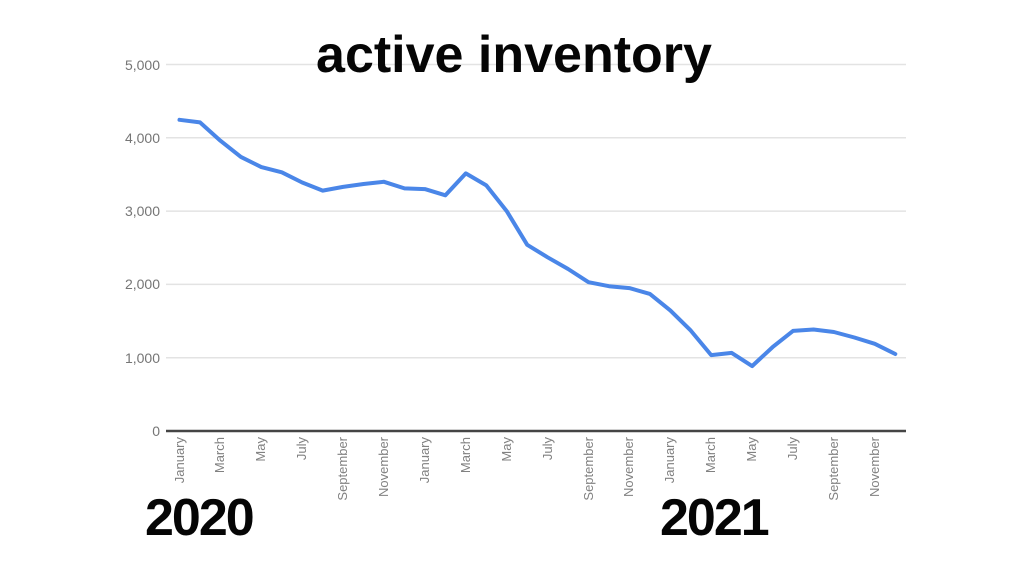  Describe the element at coordinates (156, 431) in the screenshot. I see `y-tick-label: 0` at that location.